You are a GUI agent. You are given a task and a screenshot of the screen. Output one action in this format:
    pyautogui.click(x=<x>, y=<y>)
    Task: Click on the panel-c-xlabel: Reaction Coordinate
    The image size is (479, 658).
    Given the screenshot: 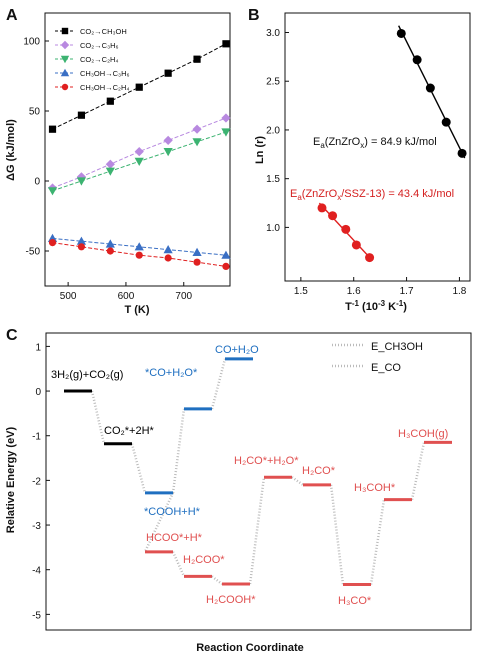 What is the action you would take?
    pyautogui.click(x=250, y=648)
    